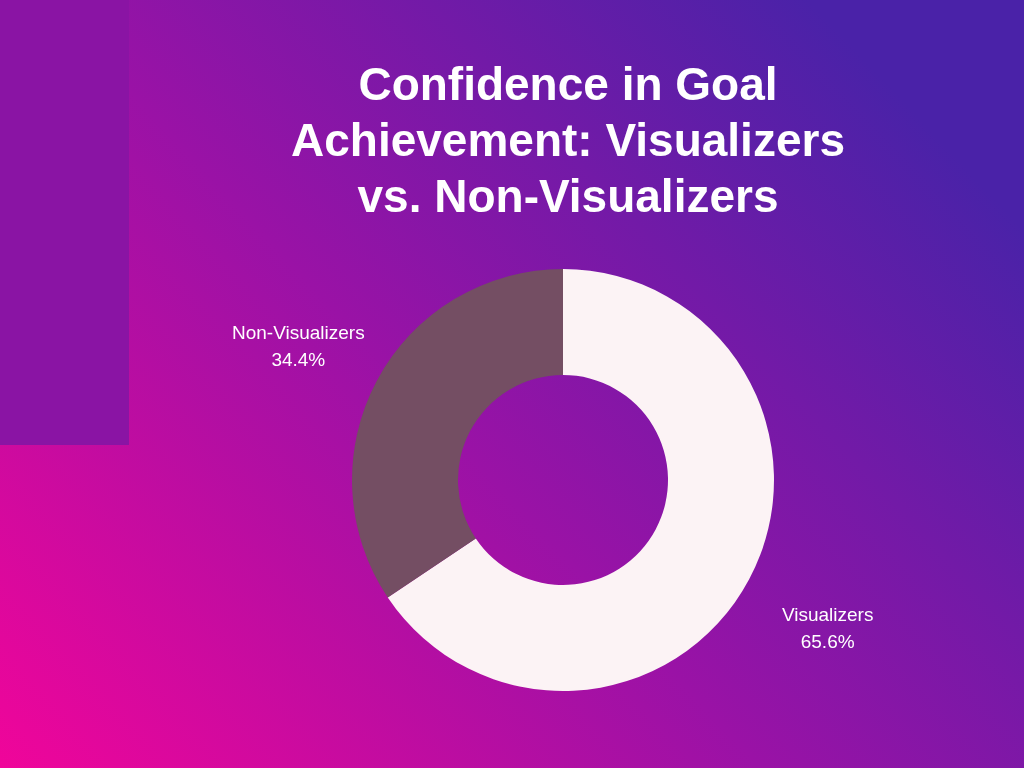 This screenshot has width=1024, height=768. I want to click on data-label: 65.6%, so click(827, 642).